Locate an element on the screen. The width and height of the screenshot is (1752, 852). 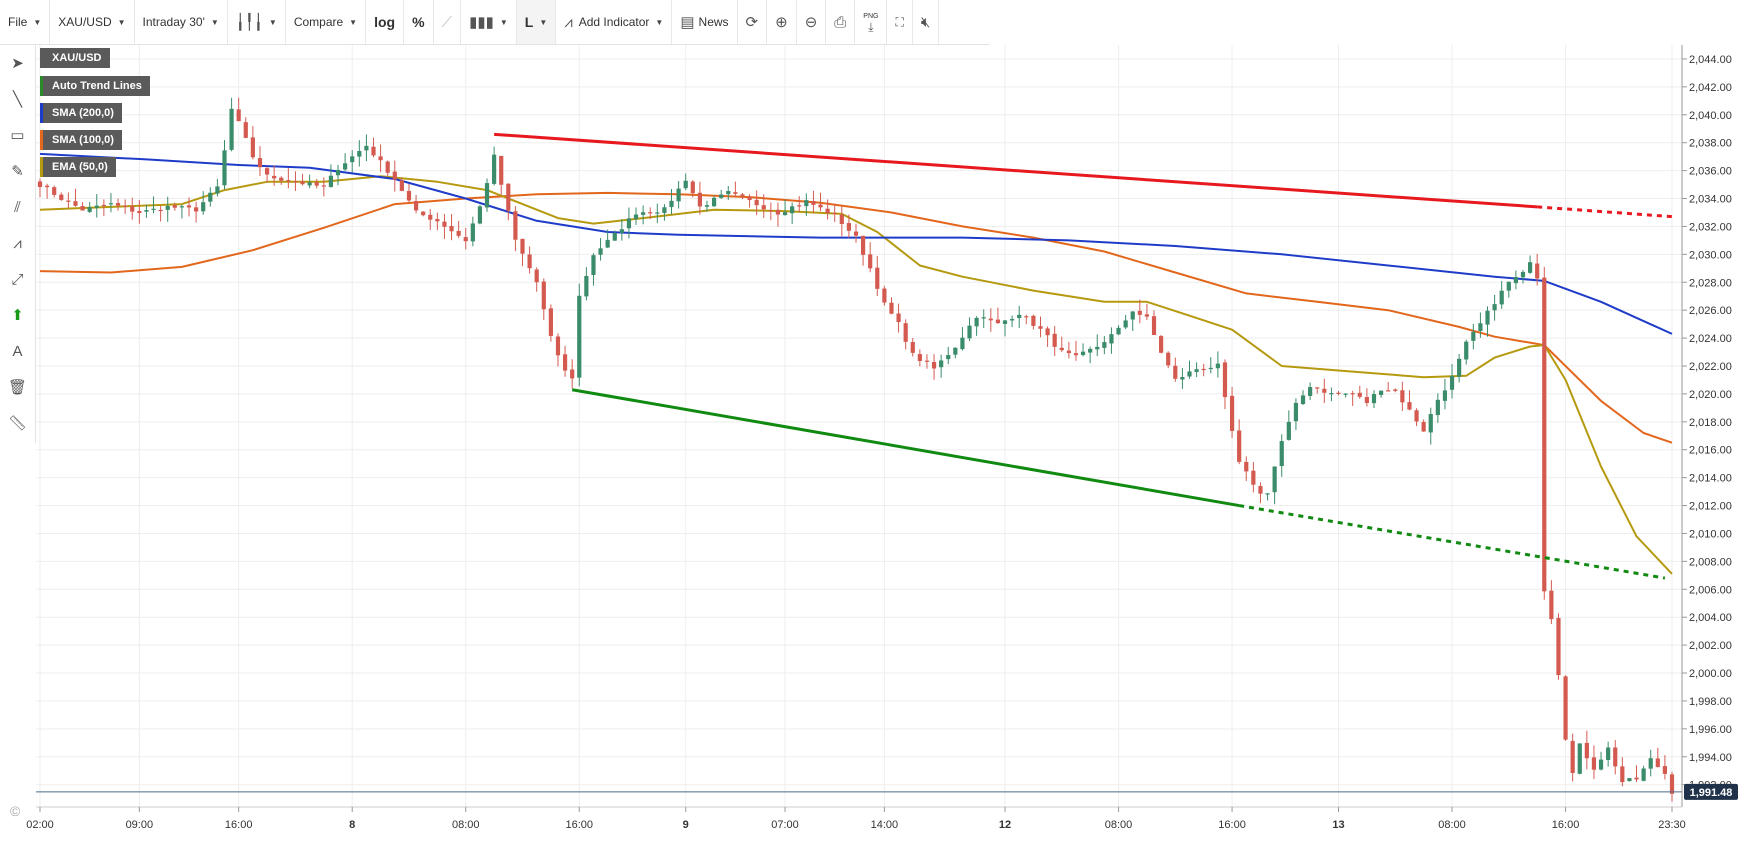
delete-tool: 🗑︎ is located at coordinates (17, 387).